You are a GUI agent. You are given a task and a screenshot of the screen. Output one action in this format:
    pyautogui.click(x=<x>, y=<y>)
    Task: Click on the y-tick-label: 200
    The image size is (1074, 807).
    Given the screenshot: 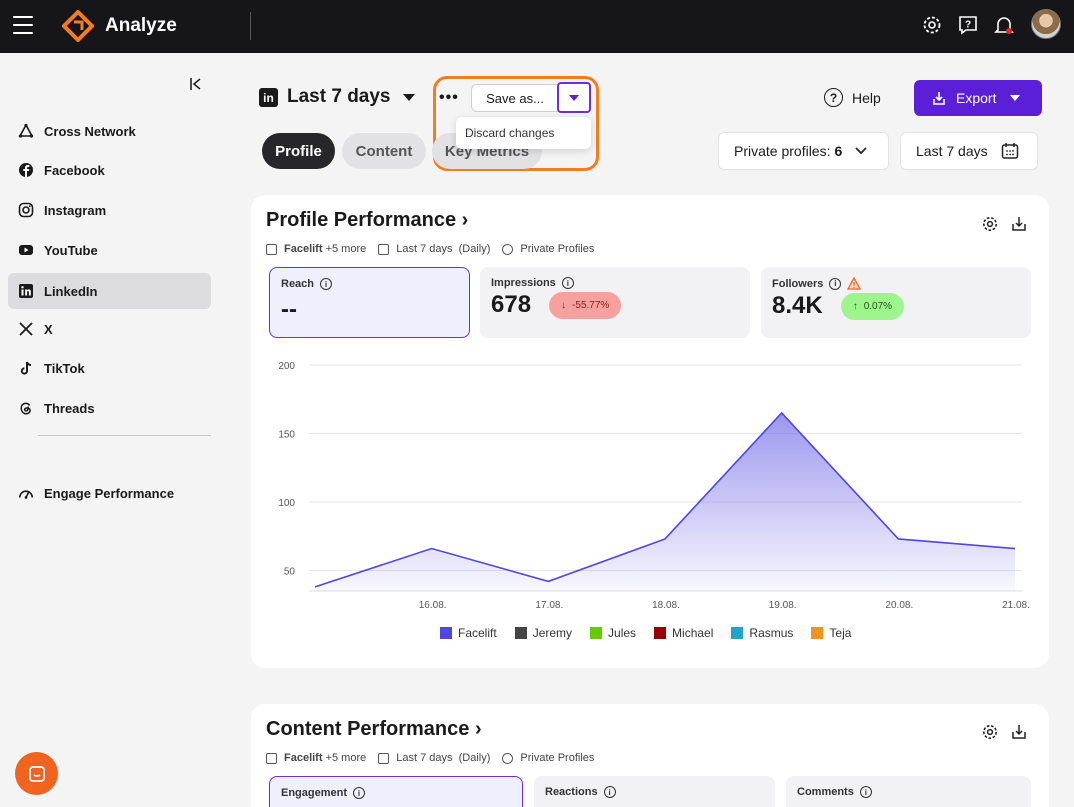 What is the action you would take?
    pyautogui.click(x=286, y=366)
    